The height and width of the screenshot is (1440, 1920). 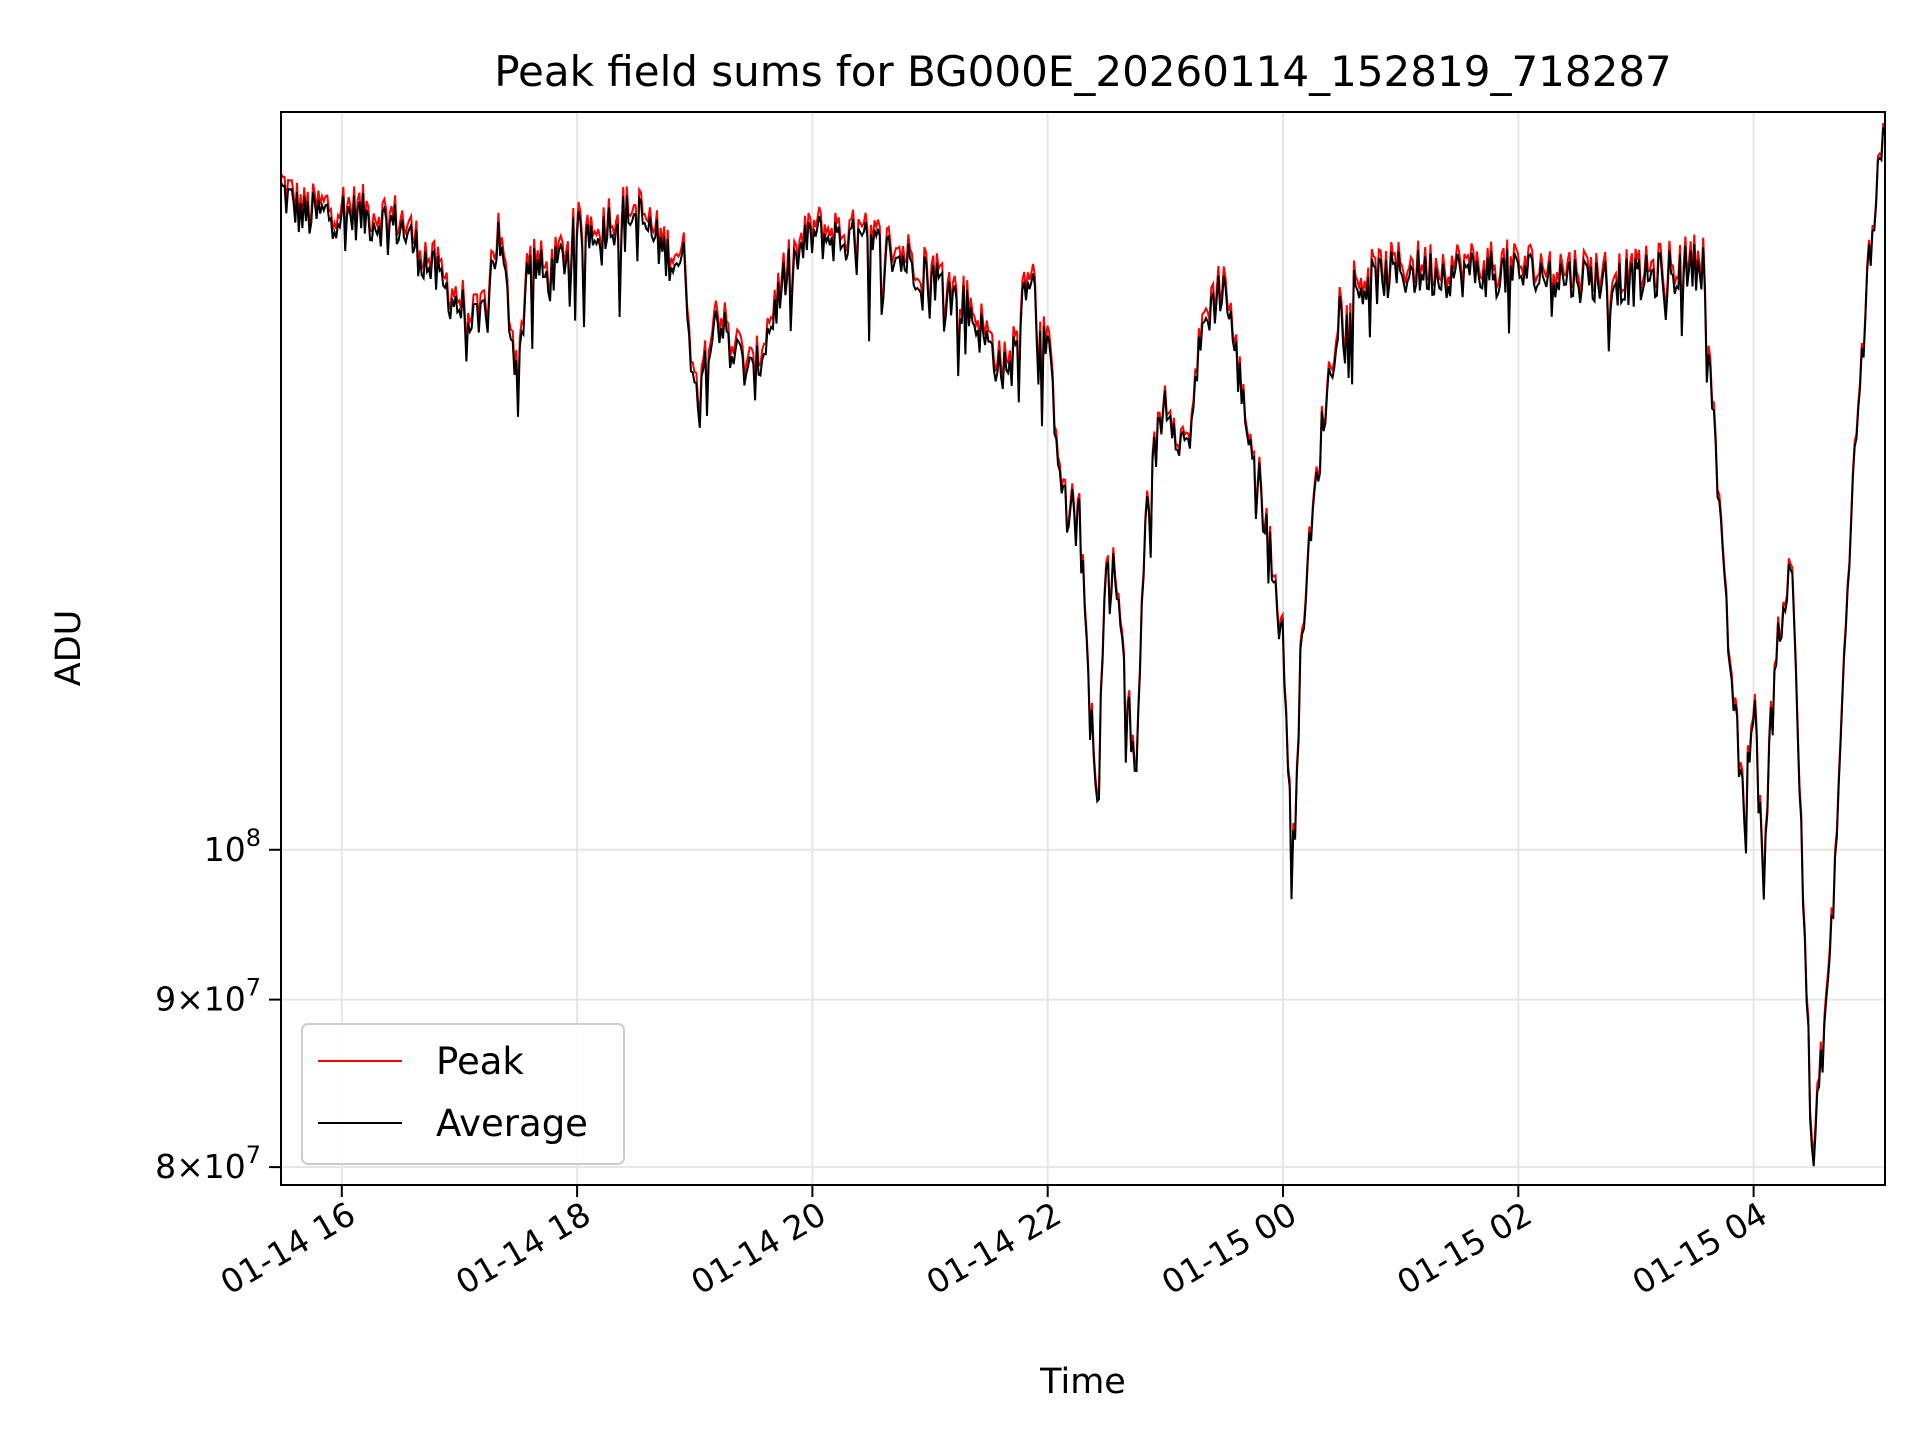 I want to click on y-tick-label: 9×10⁷, so click(x=208, y=996).